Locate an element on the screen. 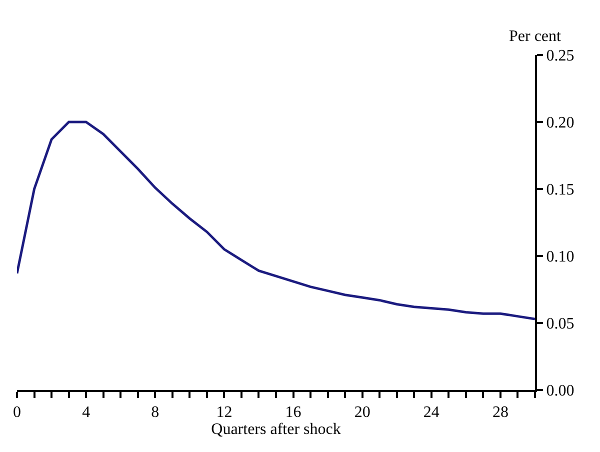  y-tick-label: 0.00 is located at coordinates (560, 391).